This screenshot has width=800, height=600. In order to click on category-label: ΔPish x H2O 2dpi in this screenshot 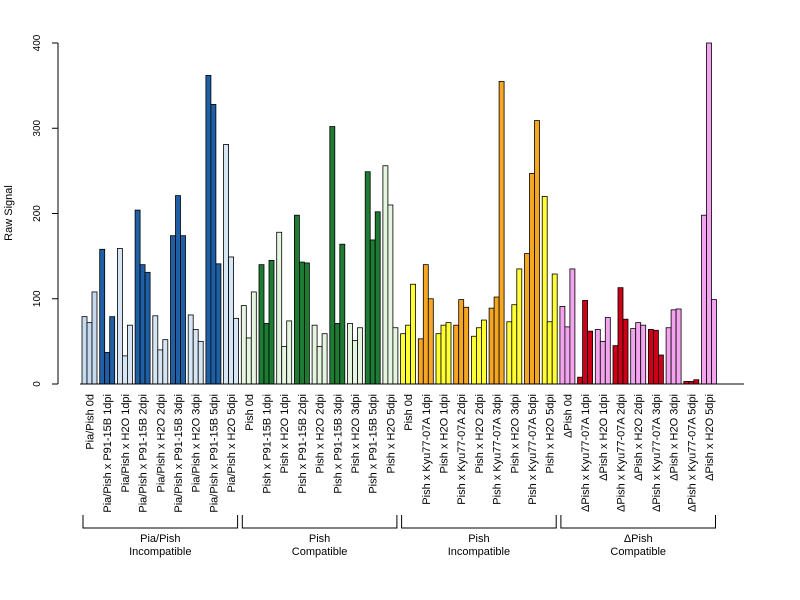, I will do `click(639, 437)`.